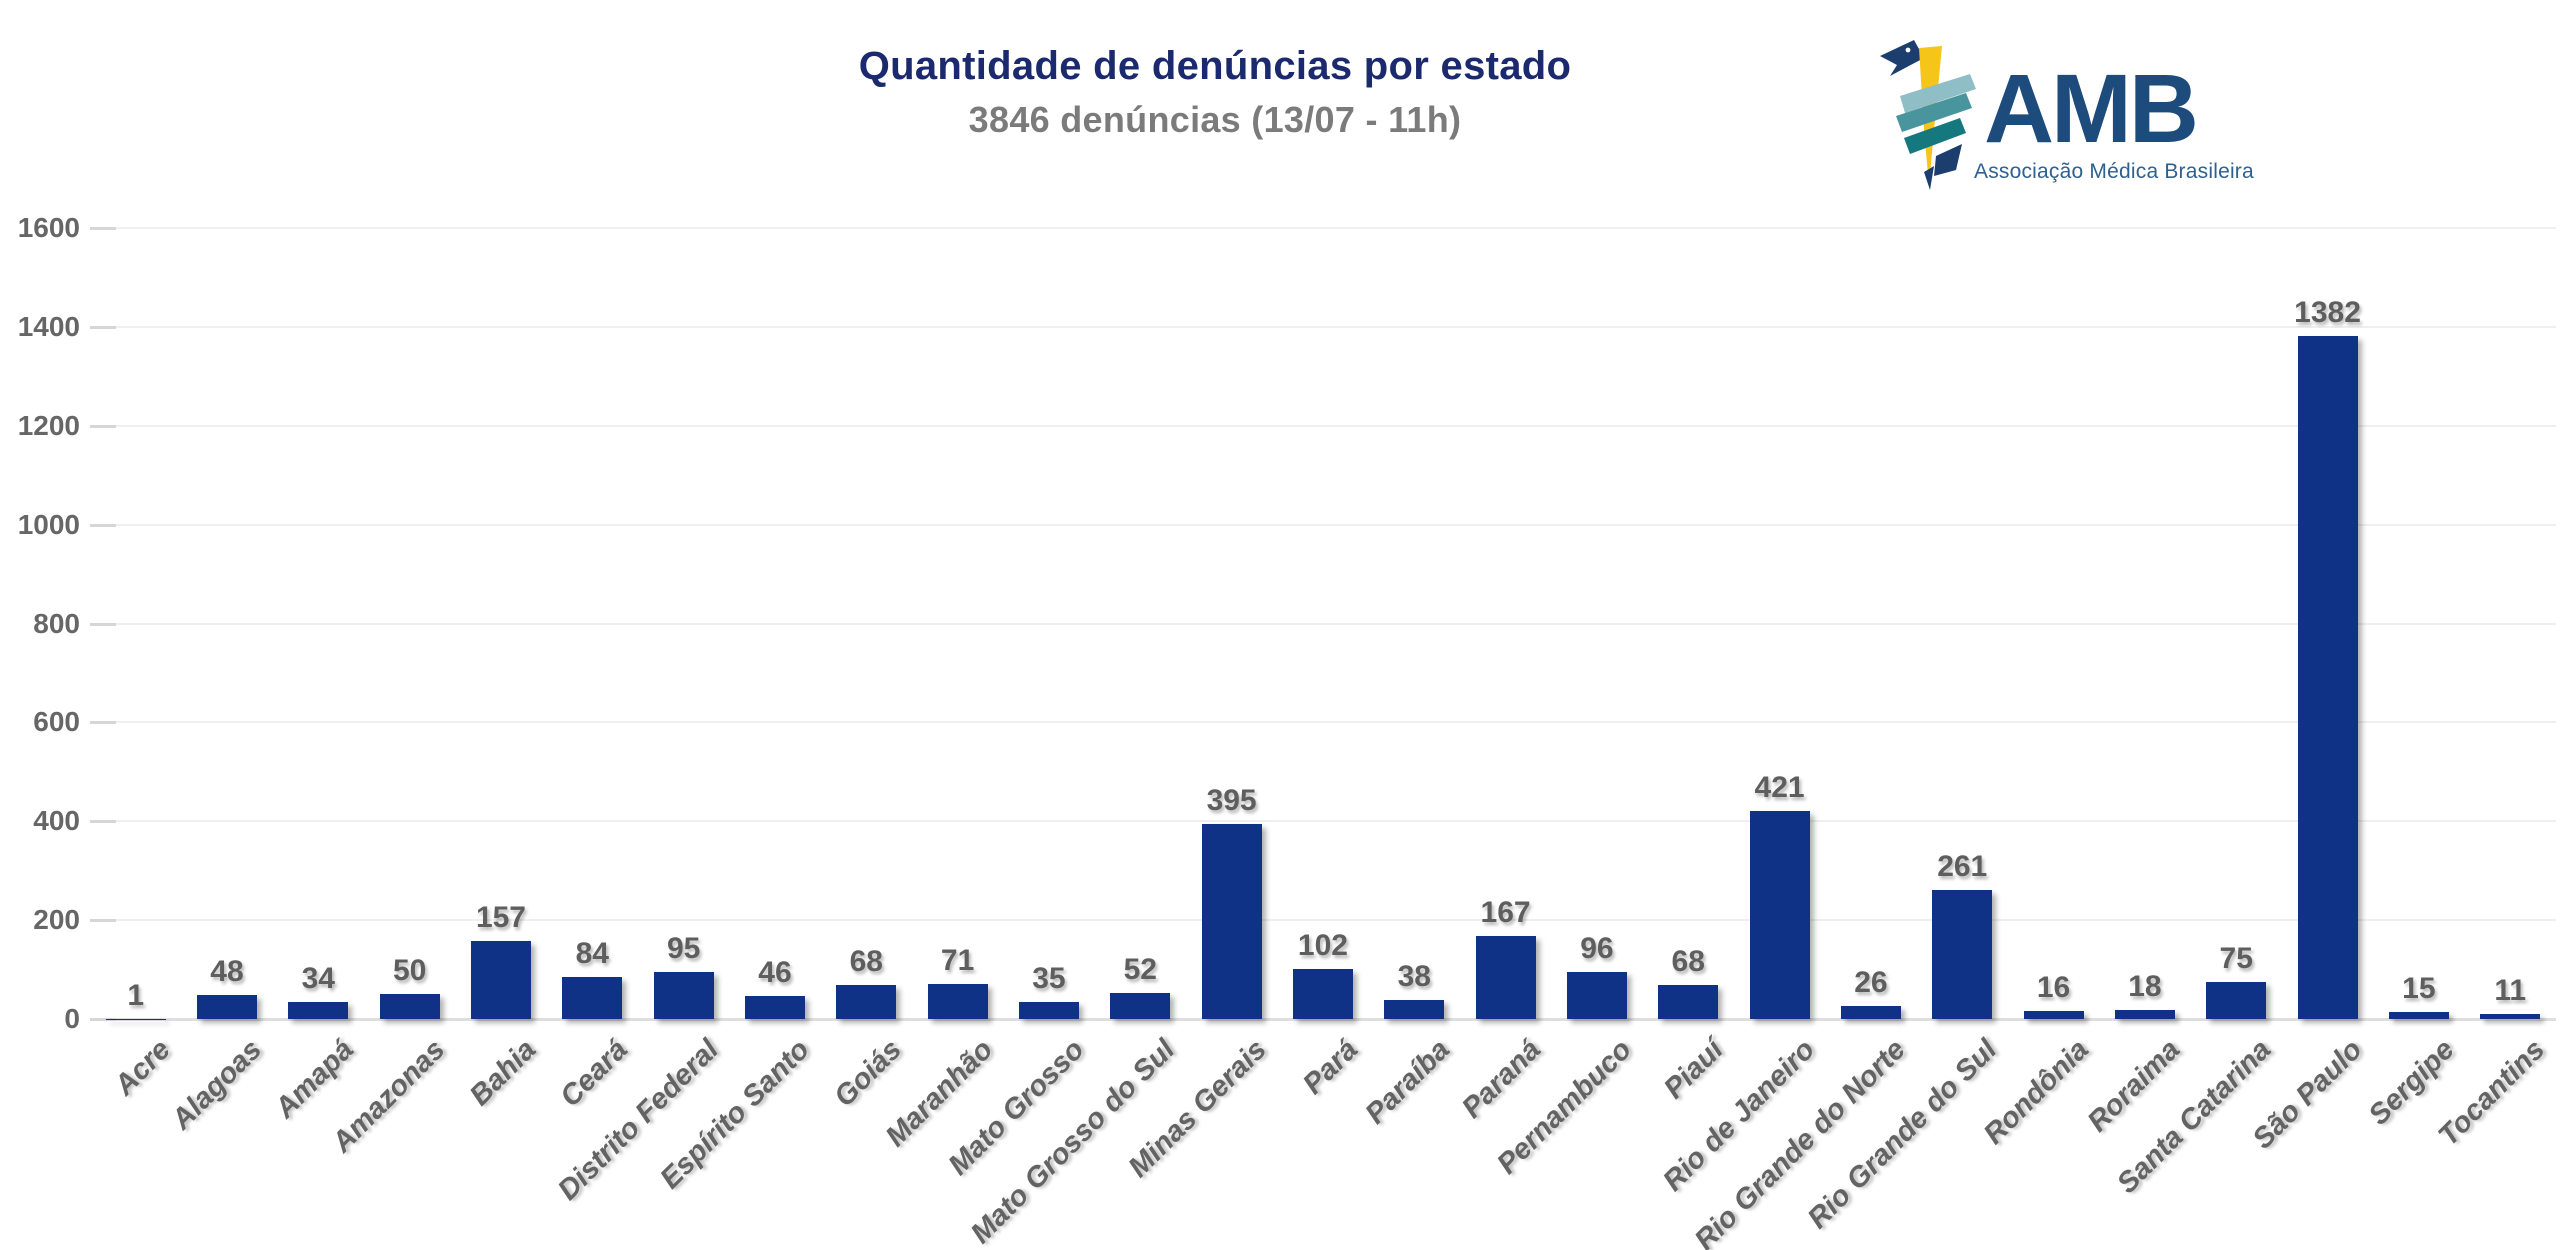 Image resolution: width=2560 pixels, height=1250 pixels. Describe the element at coordinates (500, 980) in the screenshot. I see `bar-Bahia` at that location.